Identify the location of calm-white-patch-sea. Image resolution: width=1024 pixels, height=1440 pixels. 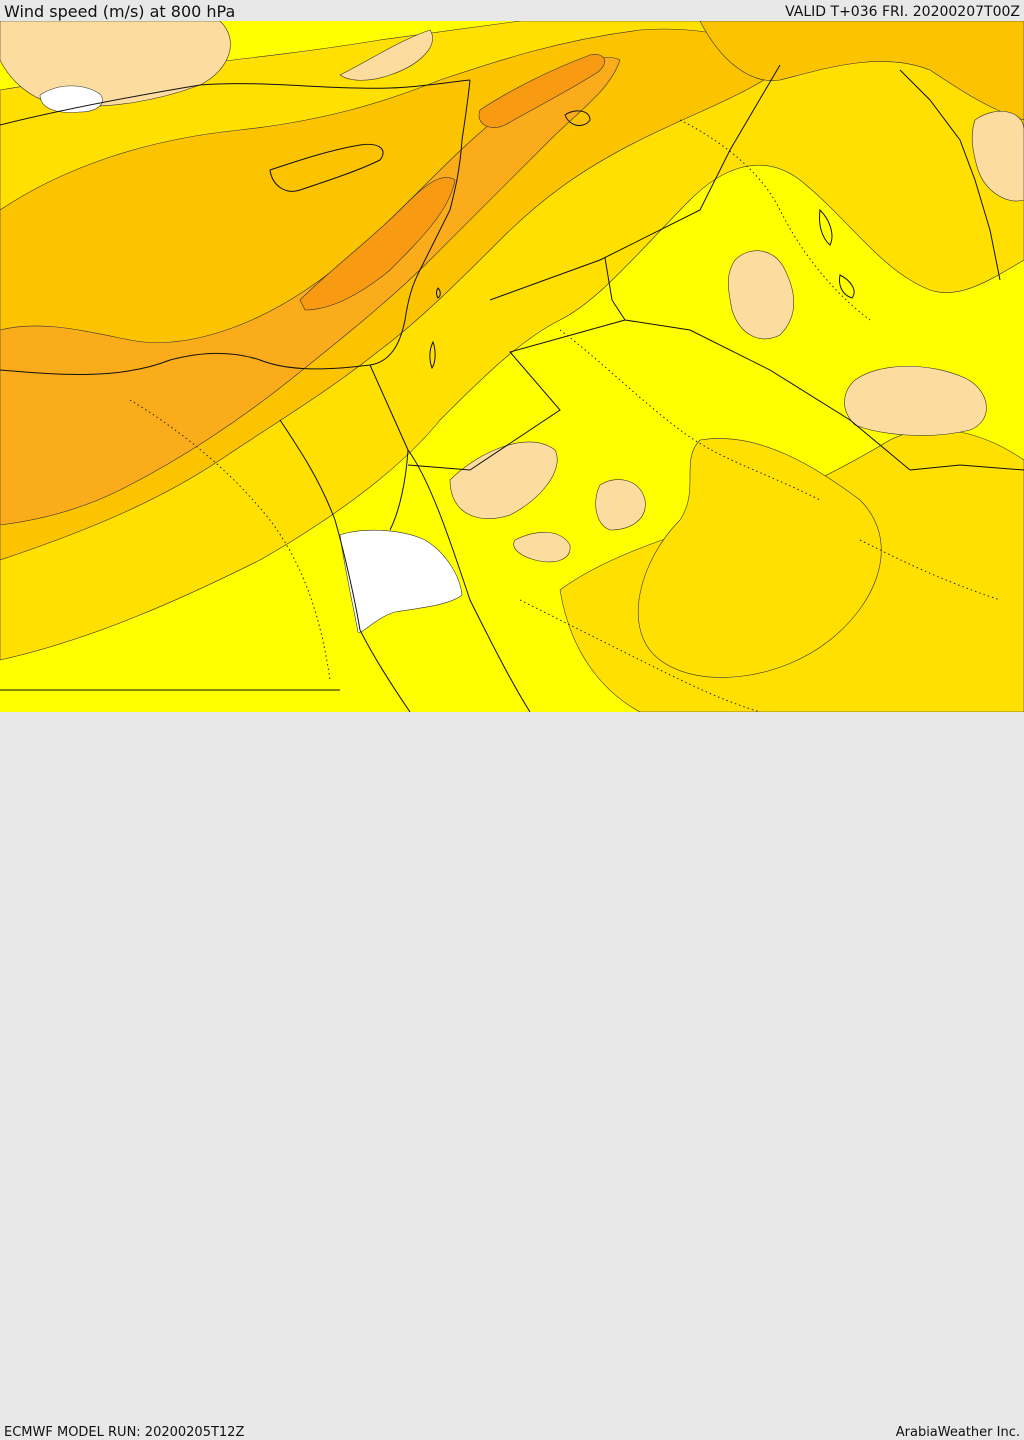
(401, 581).